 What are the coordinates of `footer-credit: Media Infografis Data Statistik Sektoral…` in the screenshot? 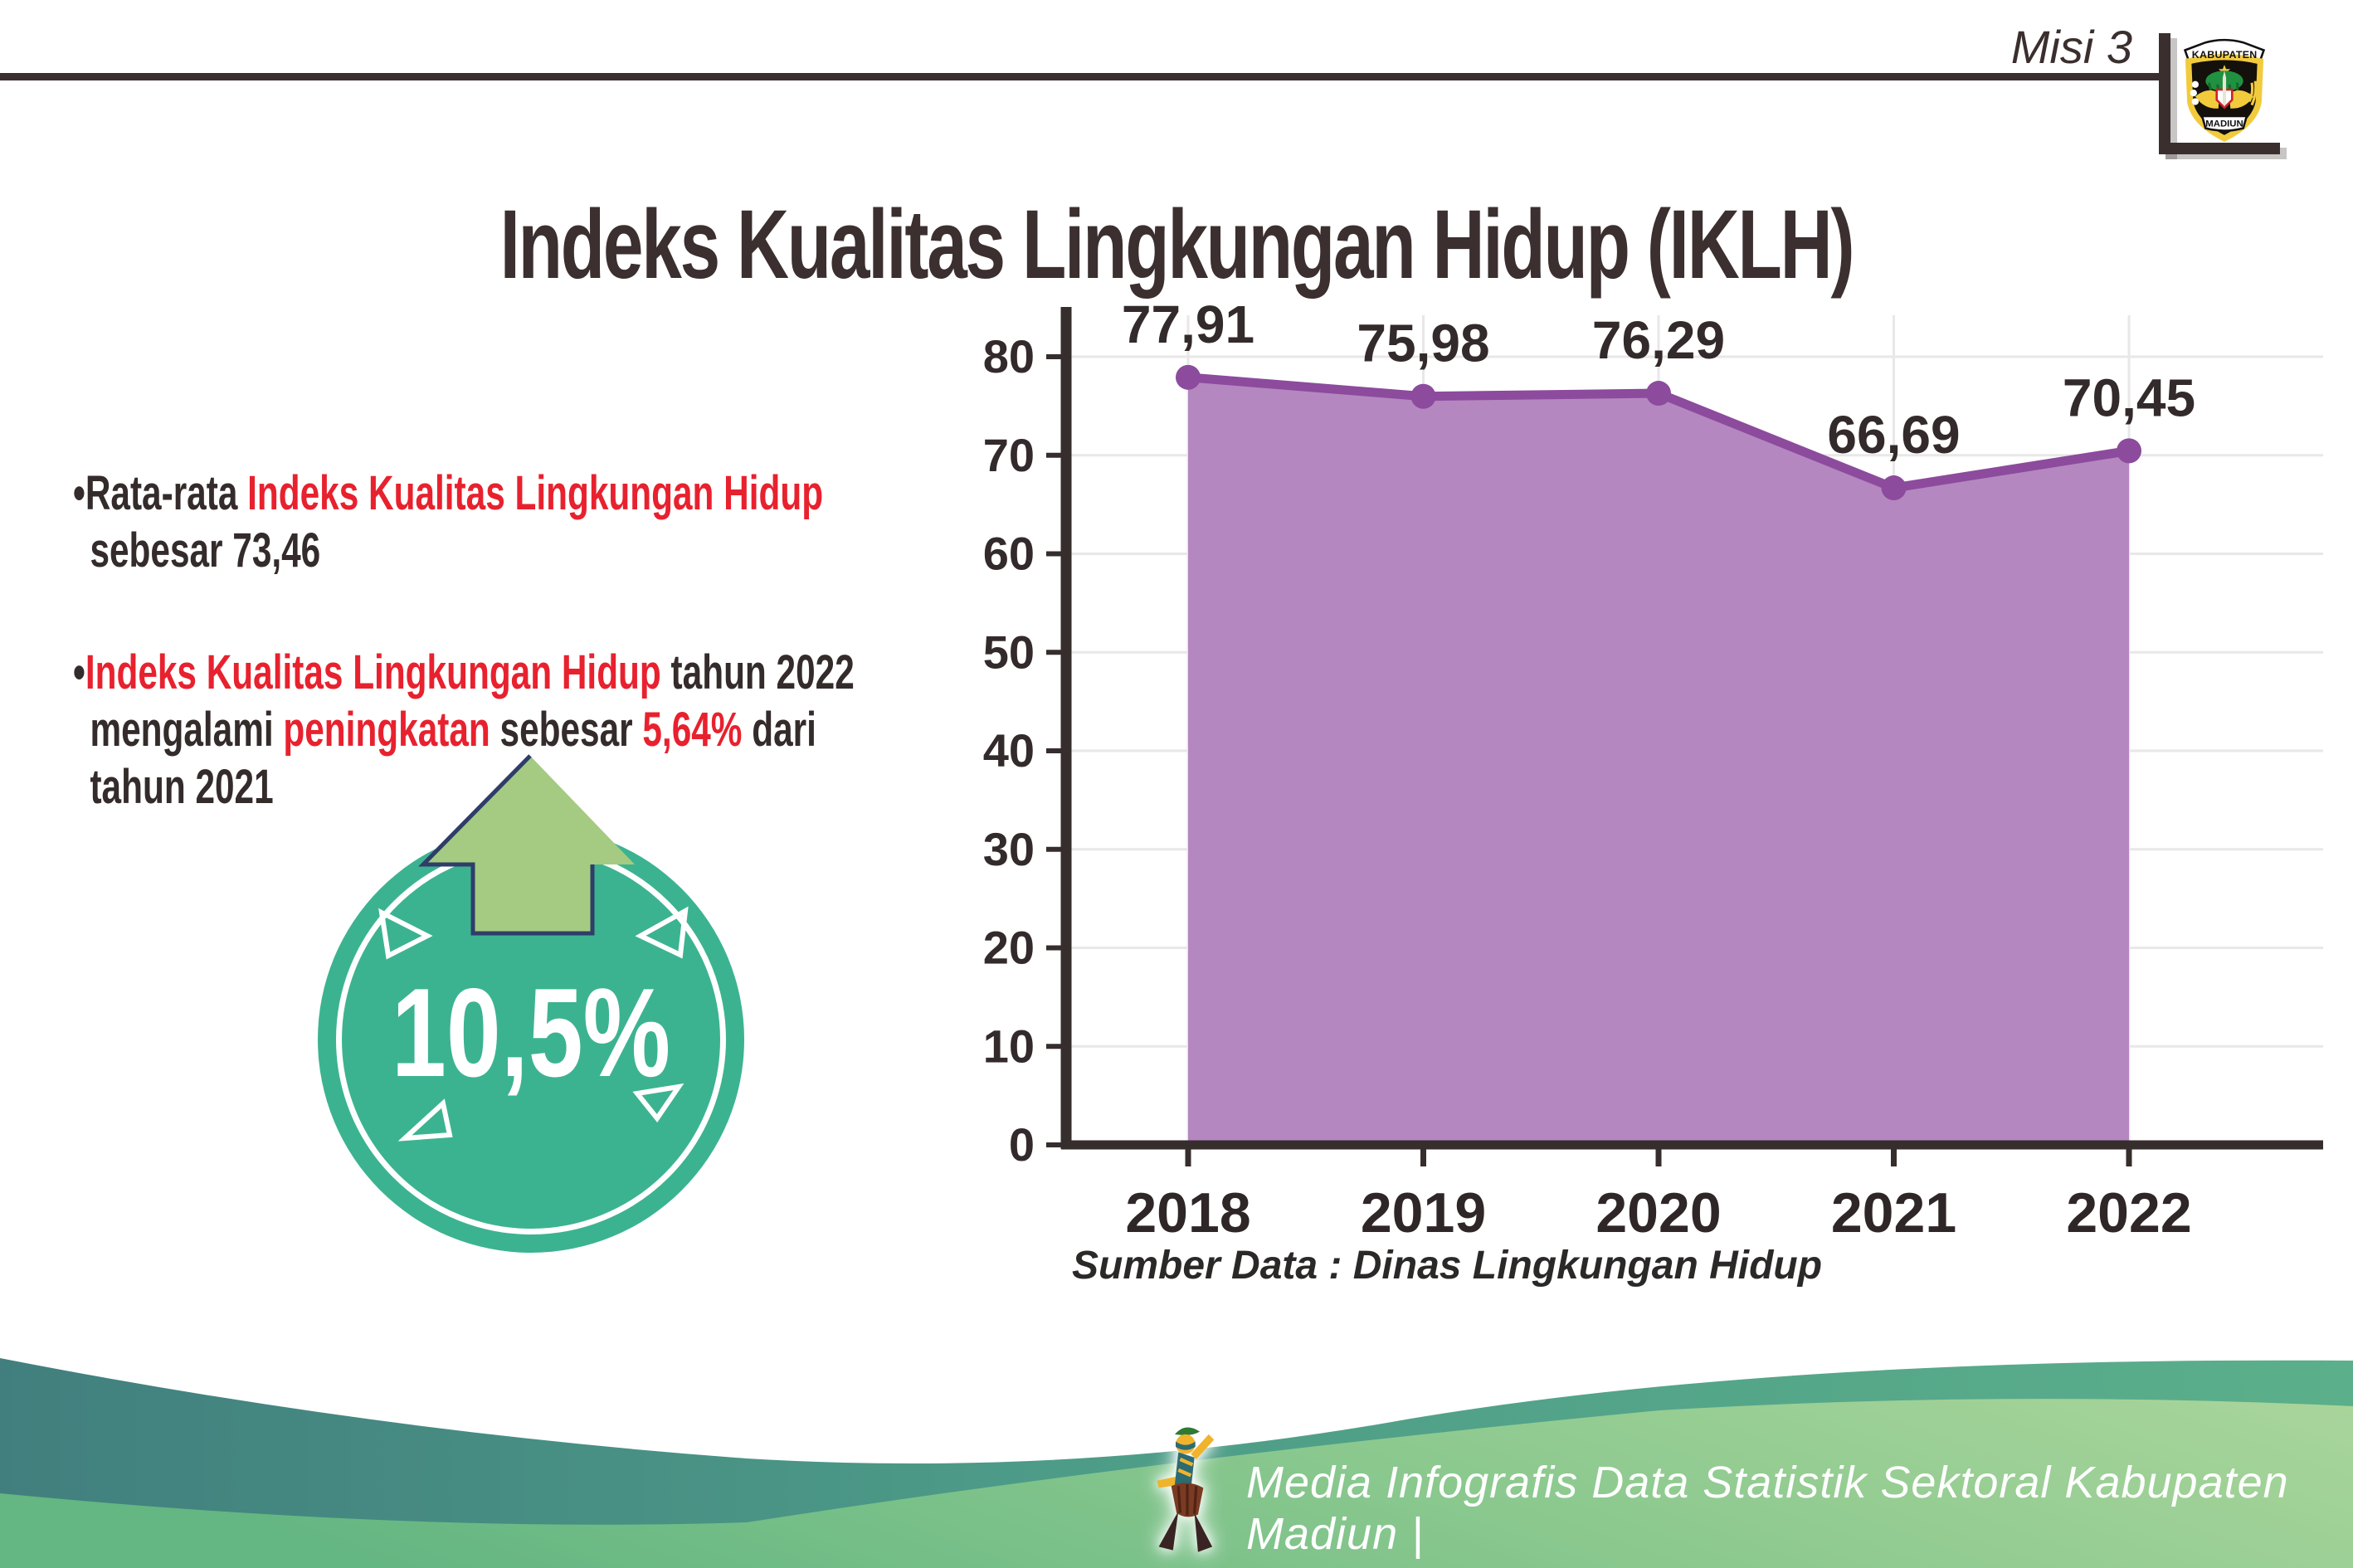 It's located at (1767, 1508).